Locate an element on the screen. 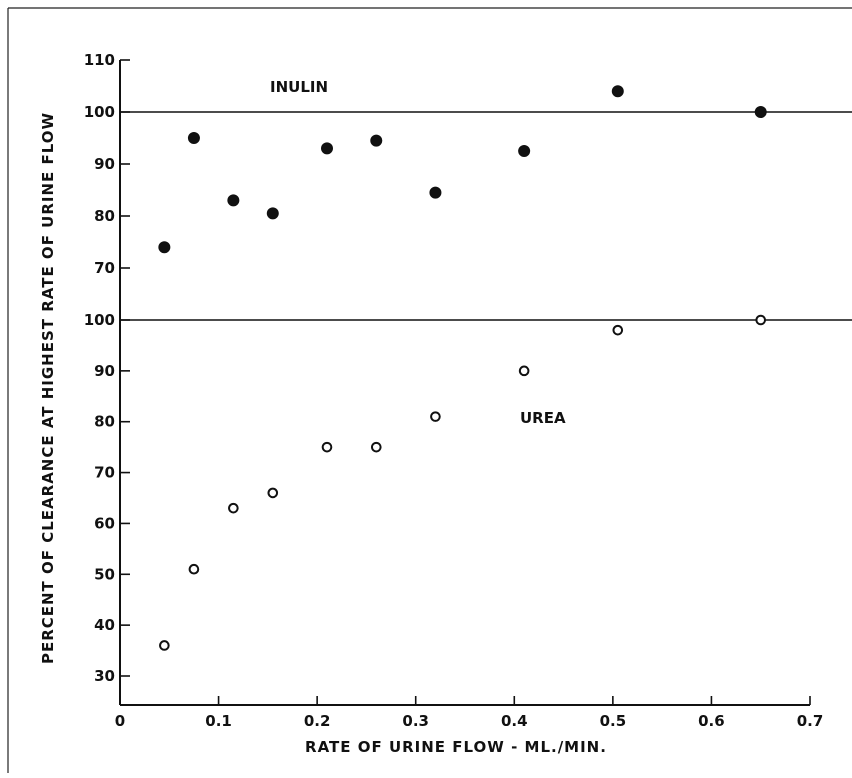 The width and height of the screenshot is (852, 778). inulin-series-label: INULIN is located at coordinates (299, 87).